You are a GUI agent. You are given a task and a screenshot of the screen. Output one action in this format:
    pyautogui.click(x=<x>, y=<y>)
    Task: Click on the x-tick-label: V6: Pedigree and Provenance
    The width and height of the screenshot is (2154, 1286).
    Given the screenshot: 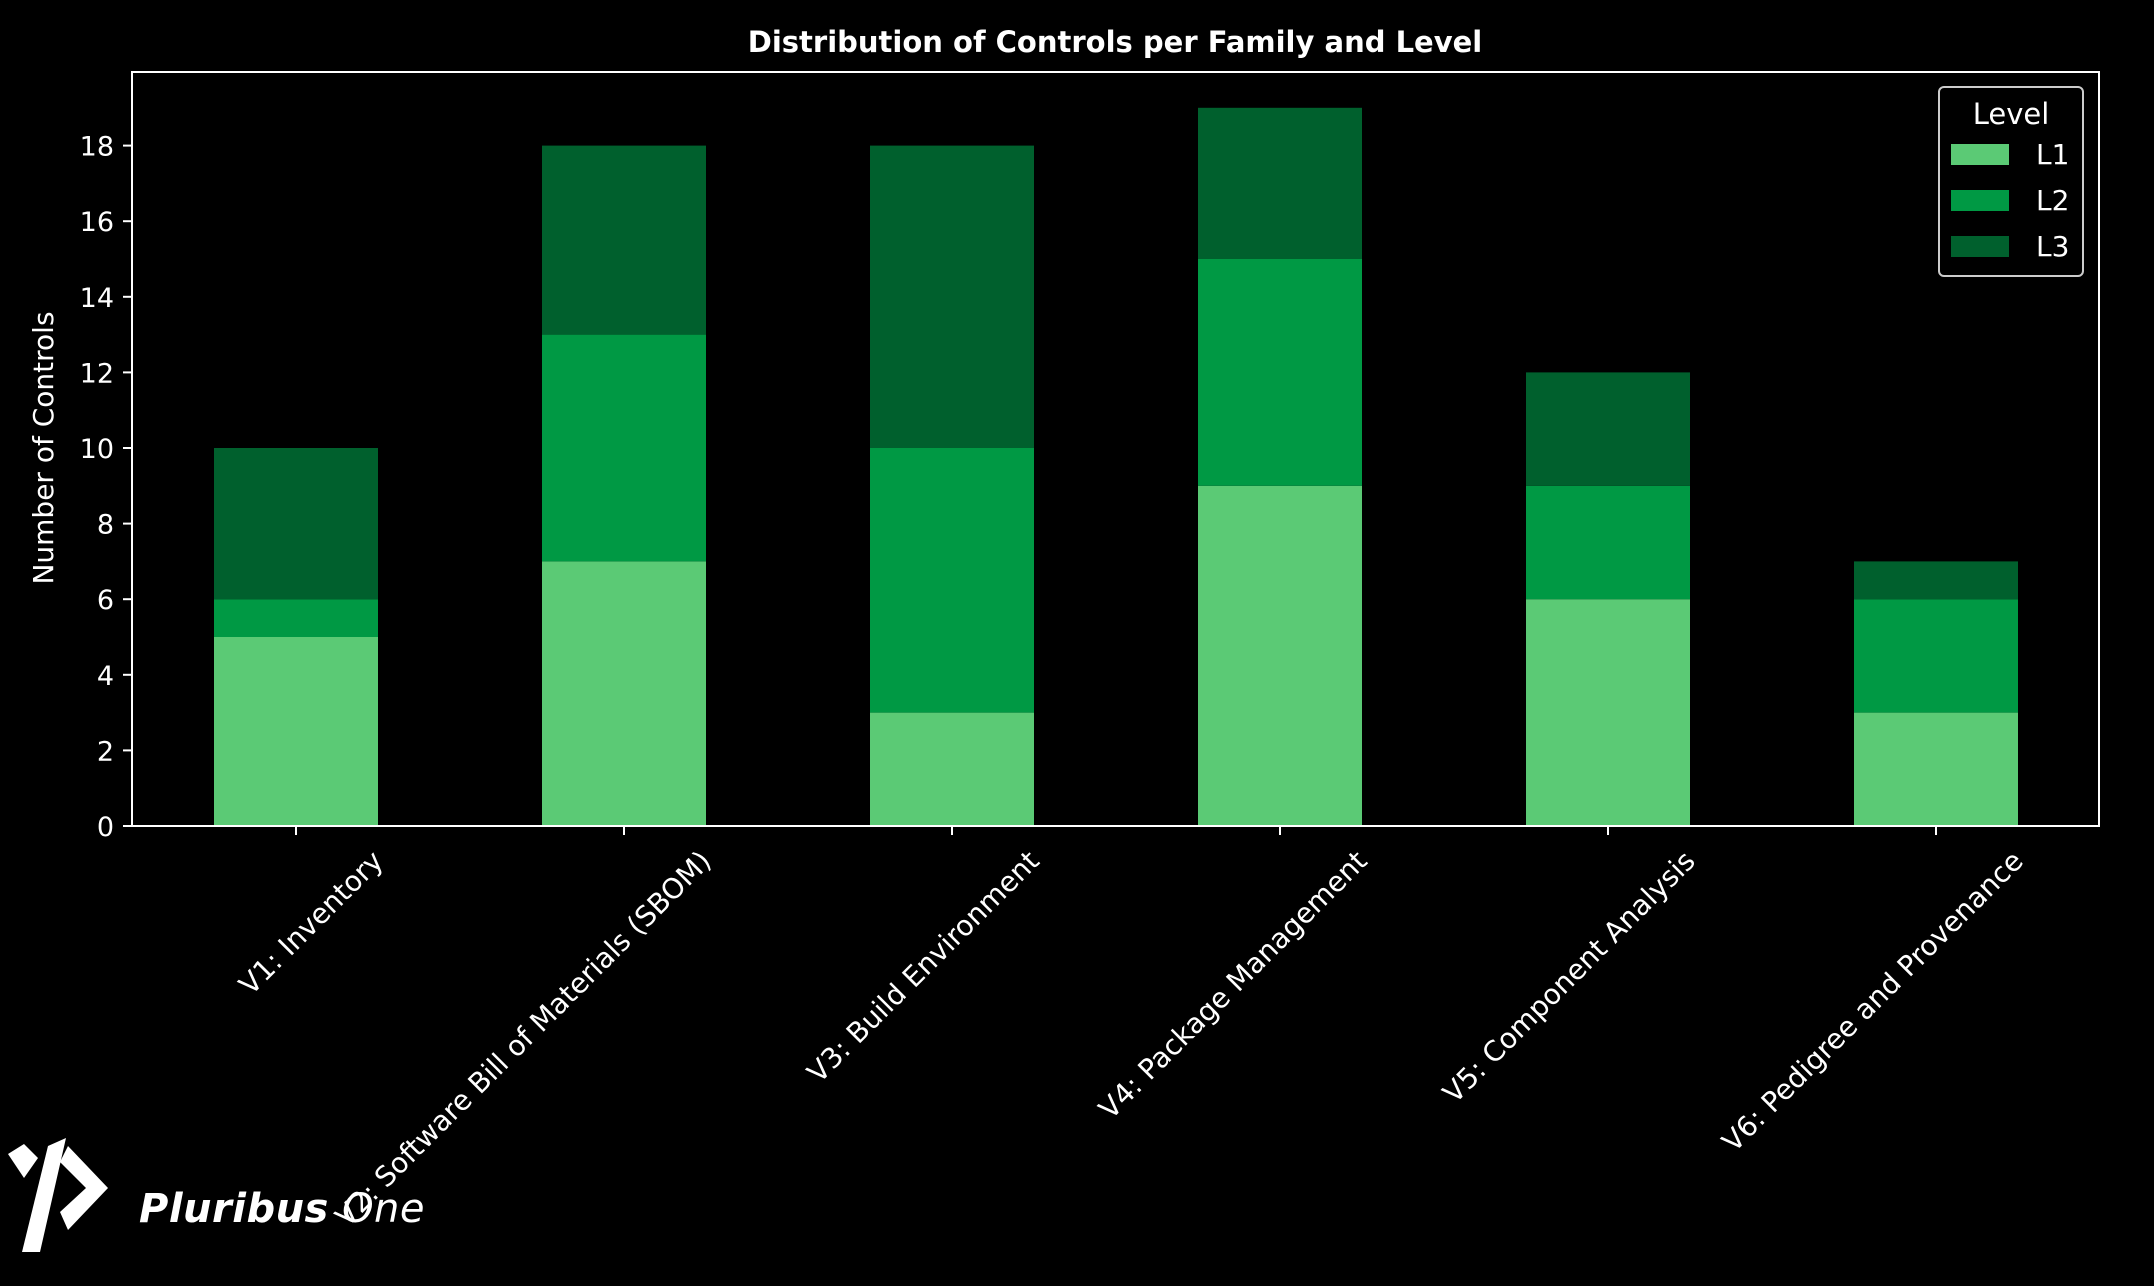 What is the action you would take?
    pyautogui.click(x=1873, y=1001)
    